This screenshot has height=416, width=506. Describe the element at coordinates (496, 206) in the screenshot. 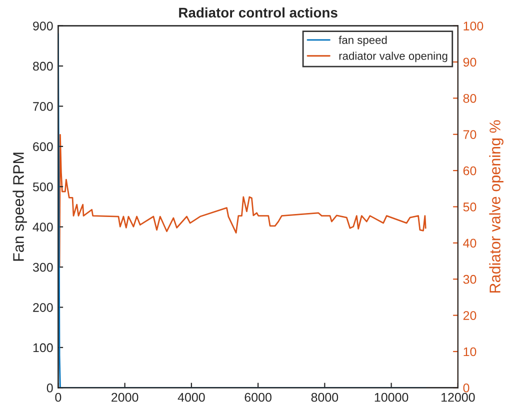

I see `y2-axis-title: Radiator valve opening %` at that location.